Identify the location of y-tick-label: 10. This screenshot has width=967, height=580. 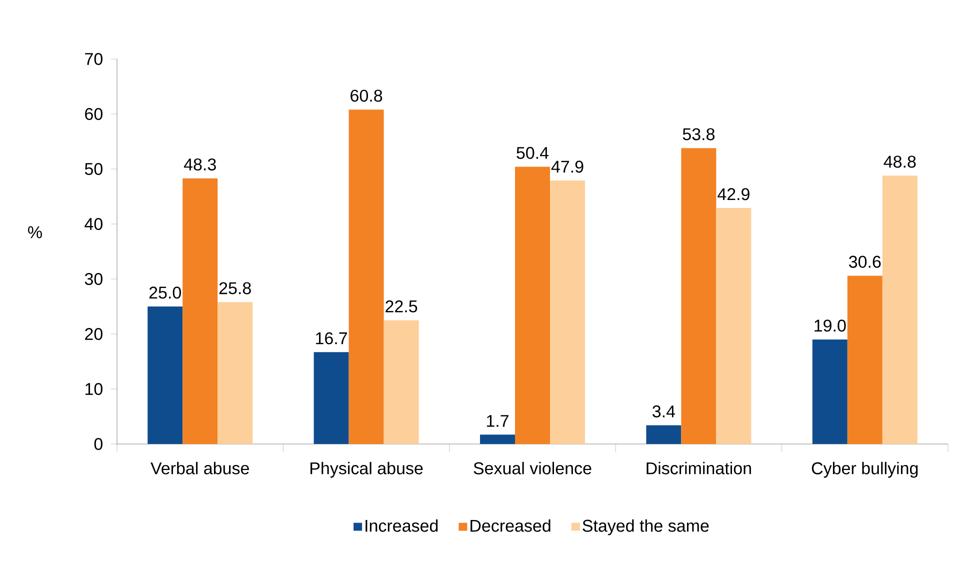
(94, 389).